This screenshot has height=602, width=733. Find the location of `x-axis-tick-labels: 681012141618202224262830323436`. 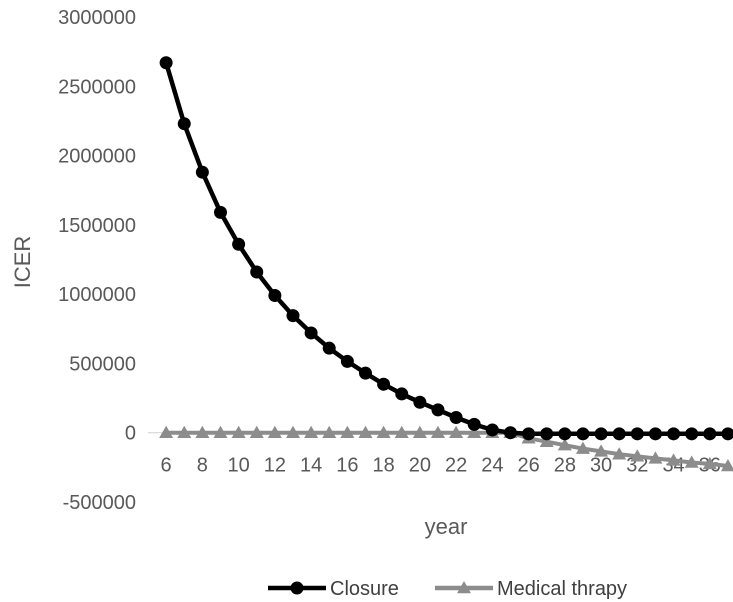

x-axis-tick-labels: 681012141618202224262830323436 is located at coordinates (441, 466).